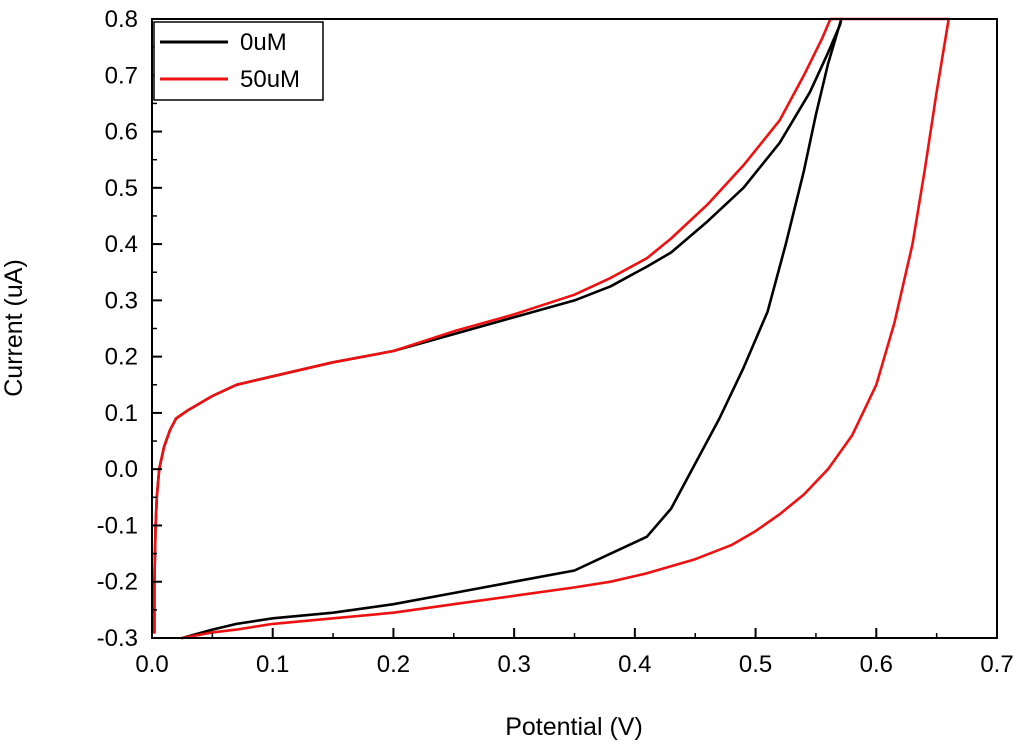 The height and width of the screenshot is (749, 1024). What do you see at coordinates (121, 132) in the screenshot?
I see `y-tick-label: 0.6` at bounding box center [121, 132].